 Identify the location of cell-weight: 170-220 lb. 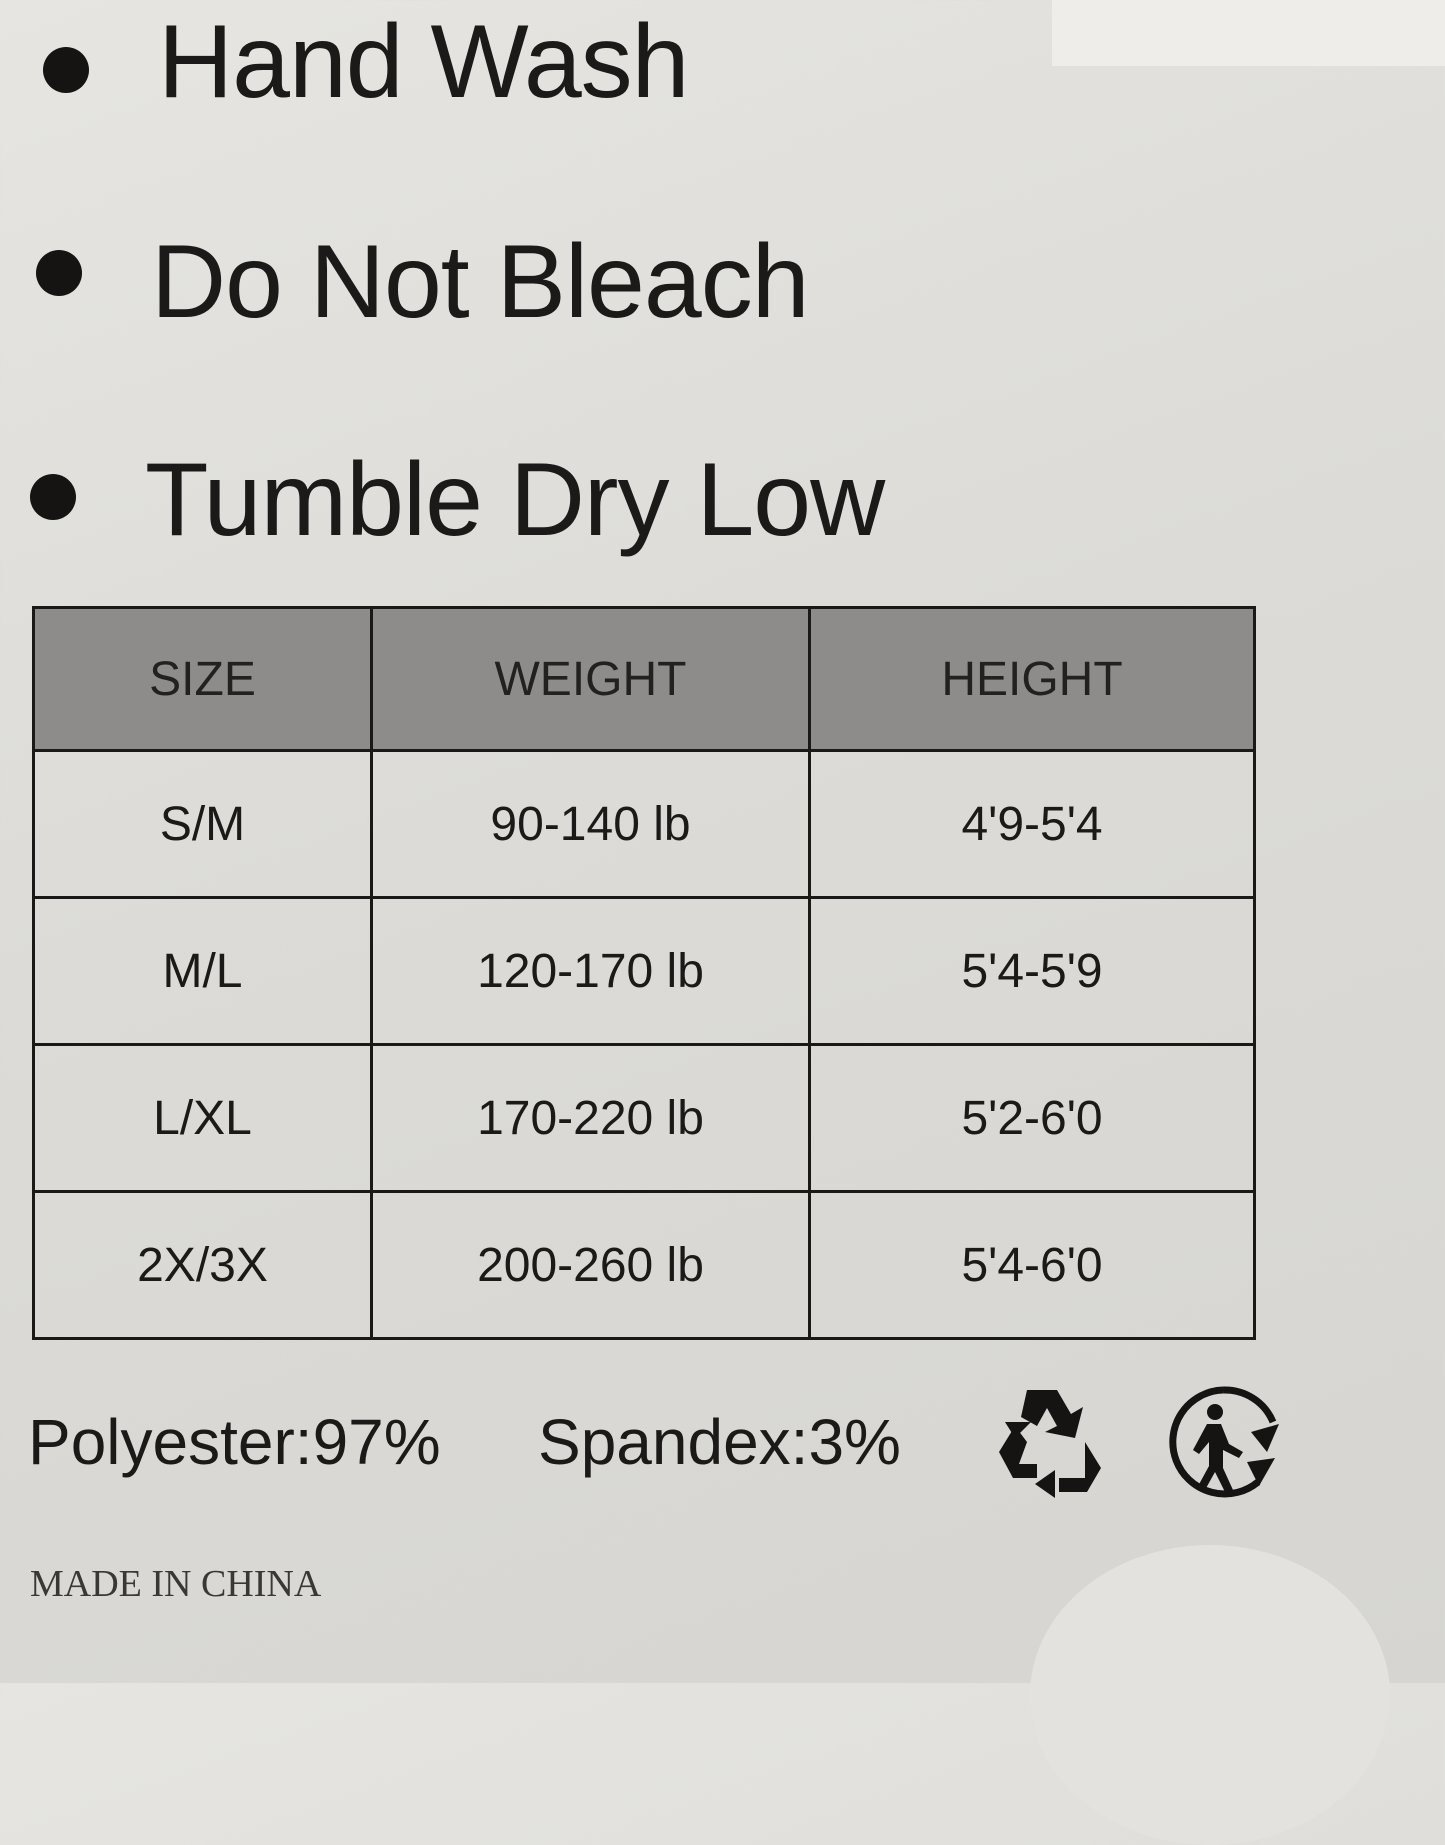
(590, 1118).